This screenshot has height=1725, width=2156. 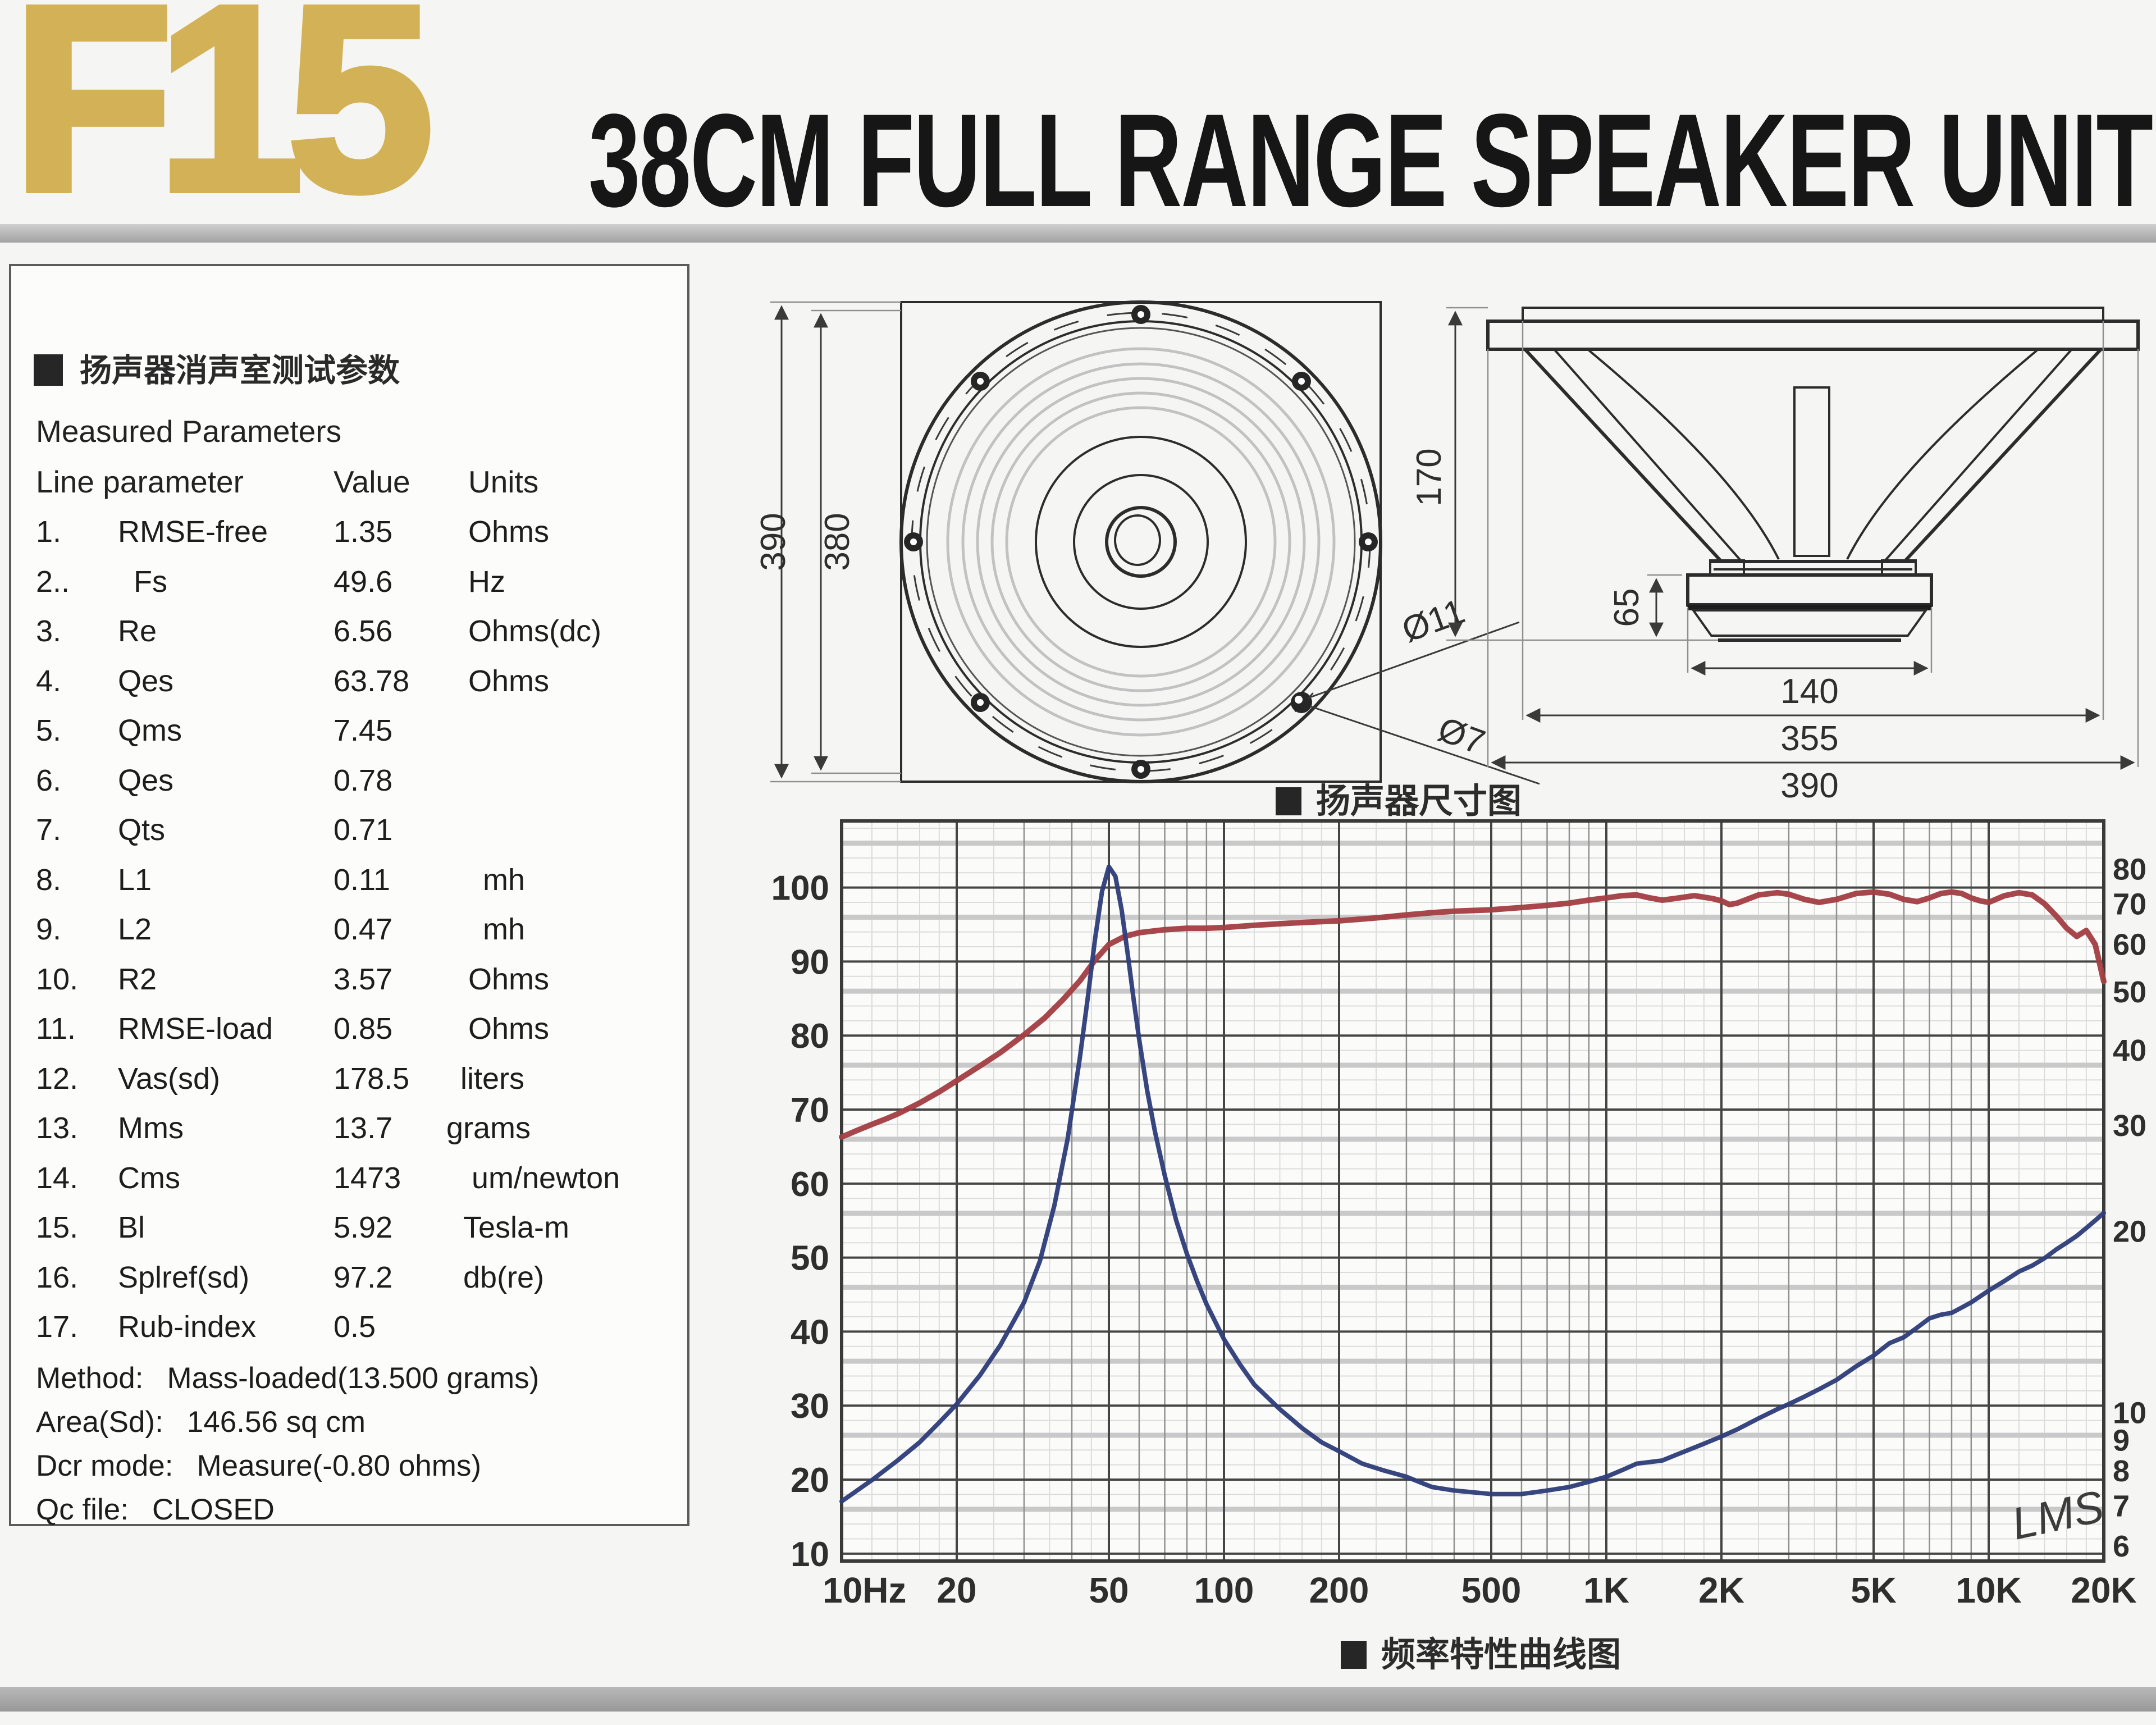 I want to click on table-row: 14. Cms 1473 um/newton, so click(x=328, y=1178).